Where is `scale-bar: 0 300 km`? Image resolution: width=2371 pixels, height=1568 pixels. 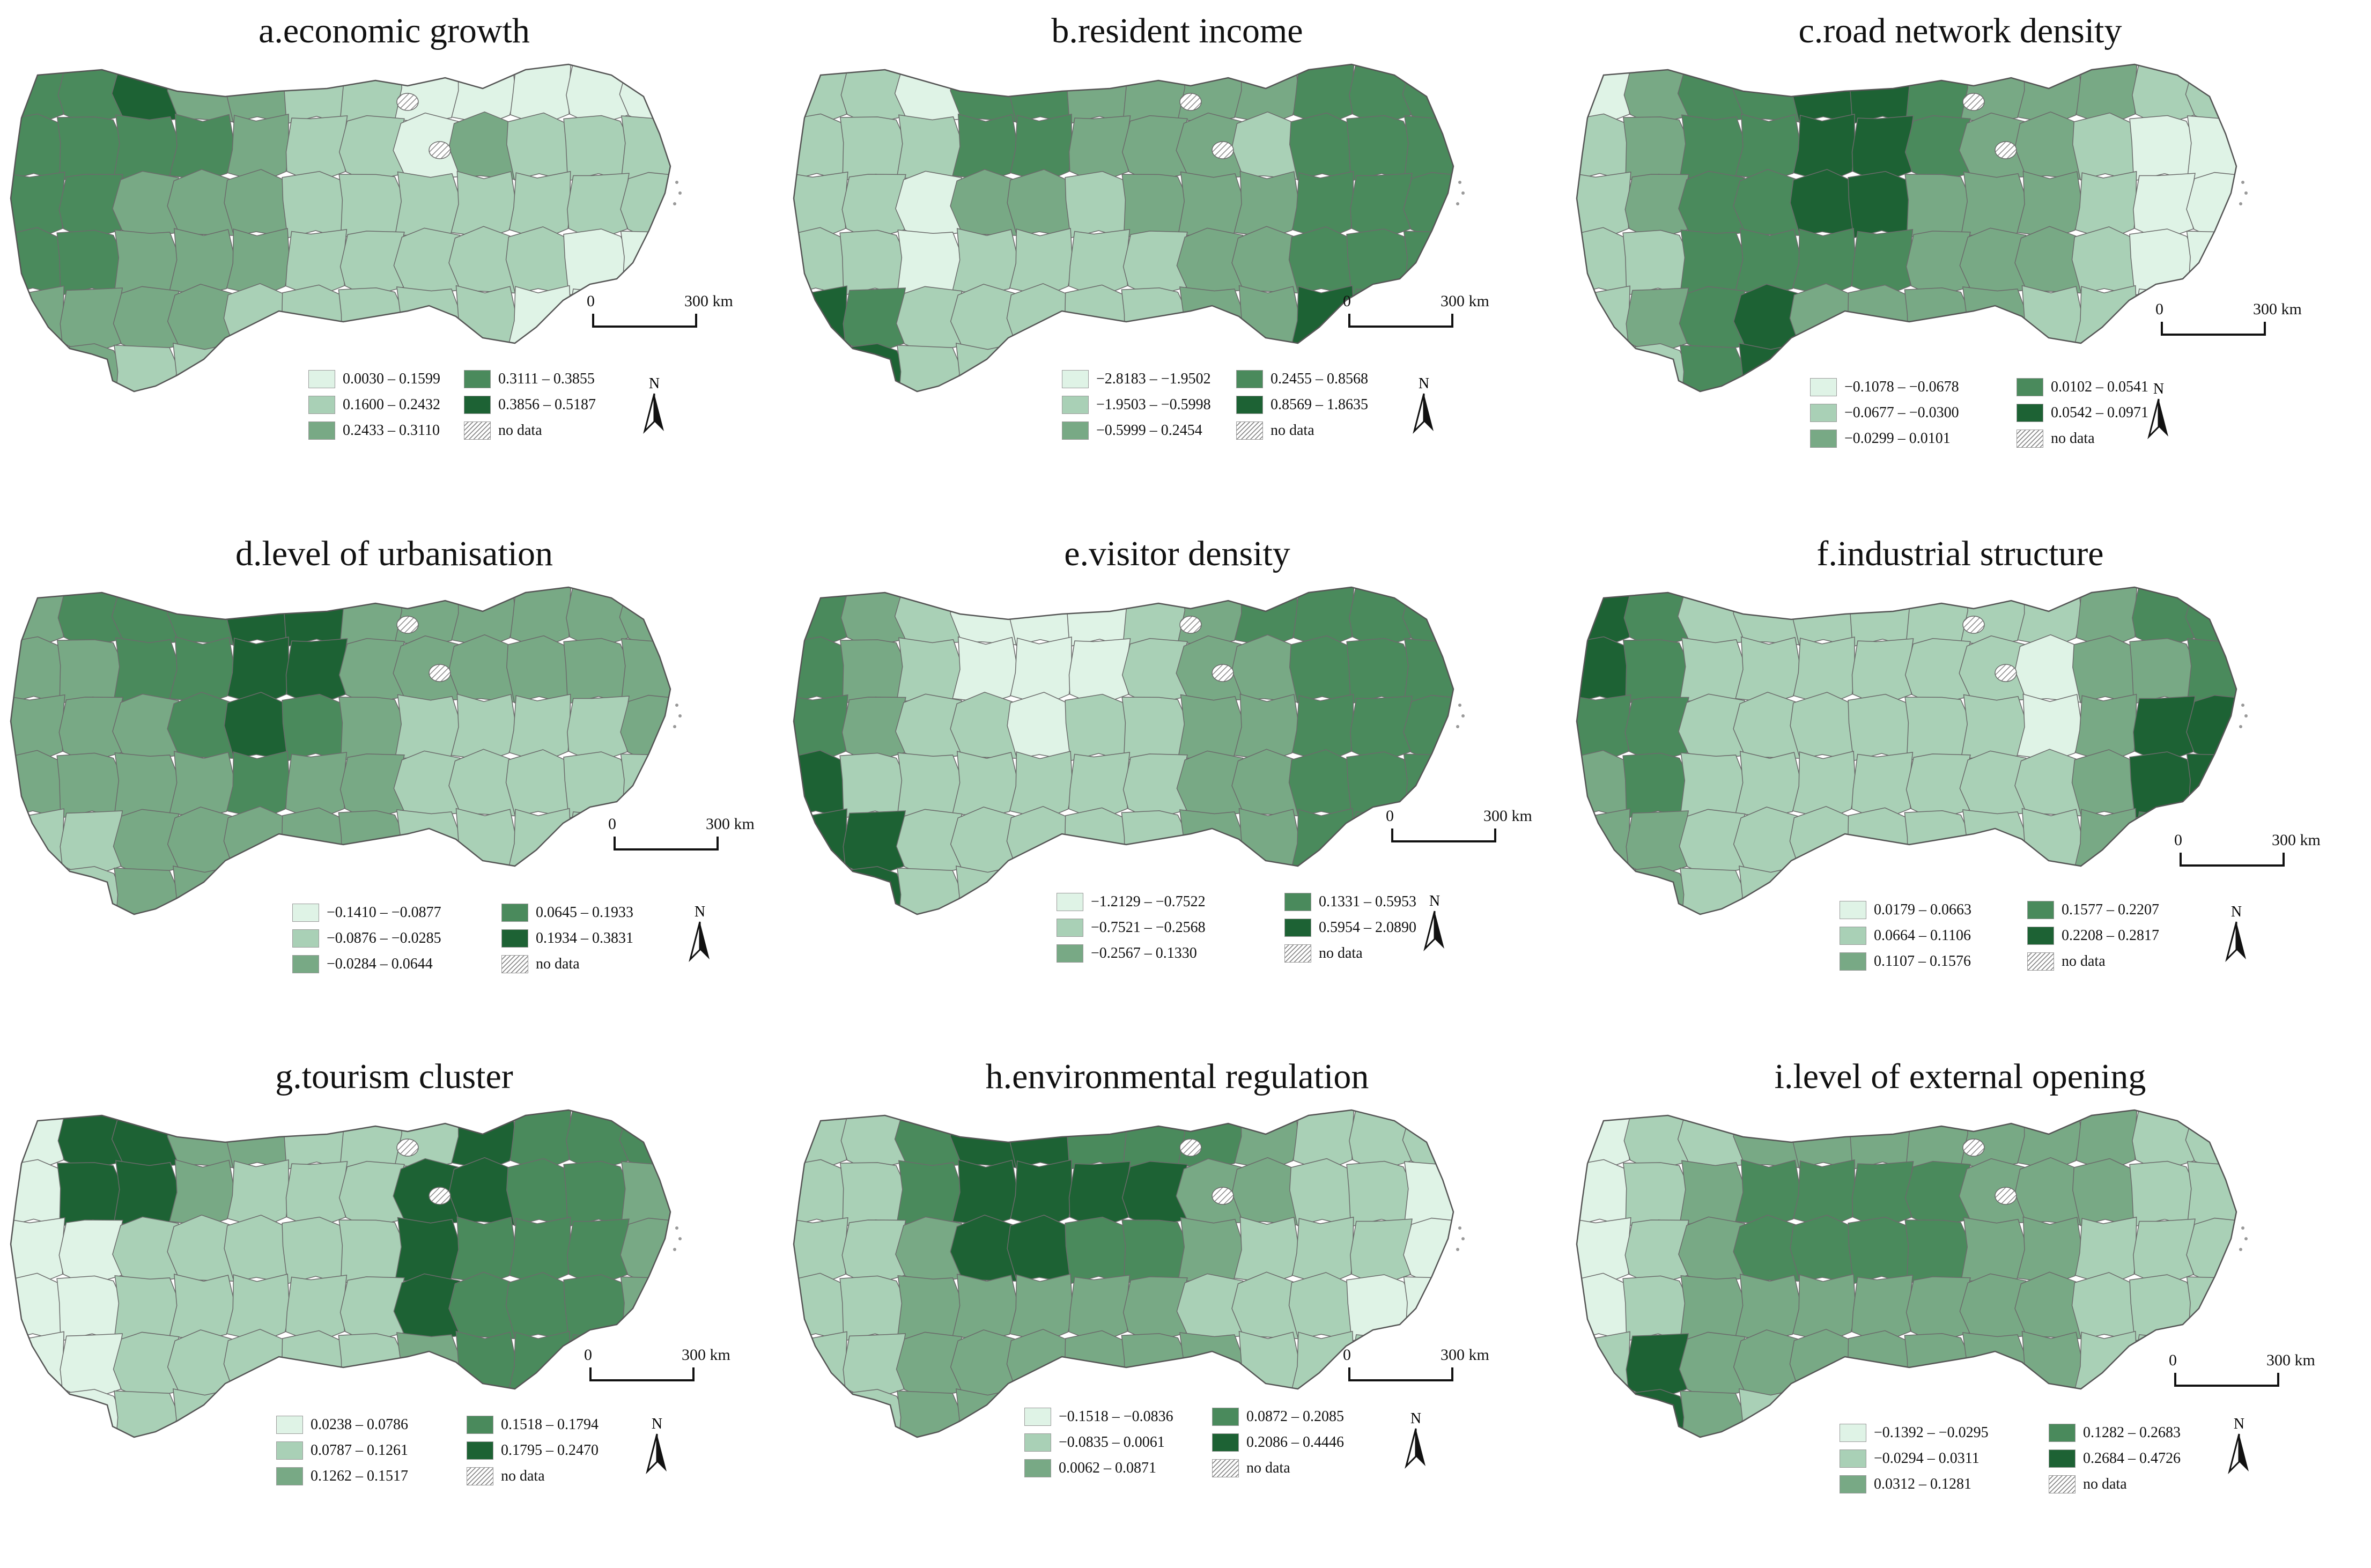 scale-bar: 0 300 km is located at coordinates (1459, 828).